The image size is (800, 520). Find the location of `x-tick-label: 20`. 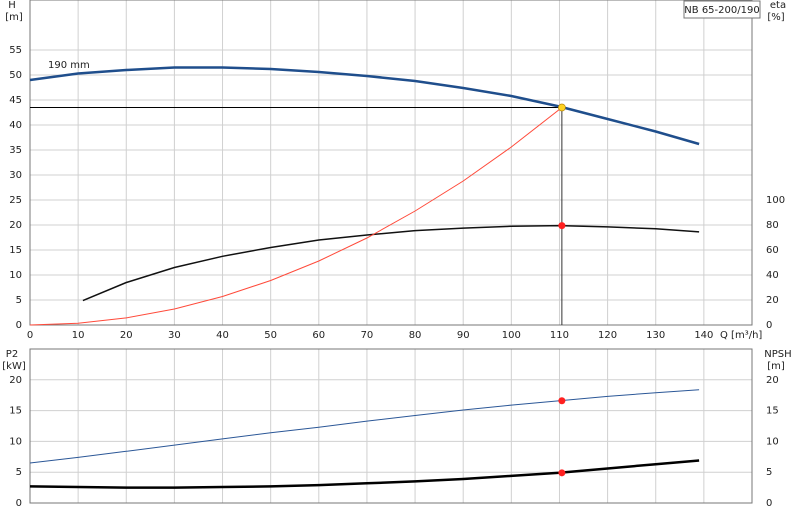

x-tick-label: 20 is located at coordinates (126, 335).